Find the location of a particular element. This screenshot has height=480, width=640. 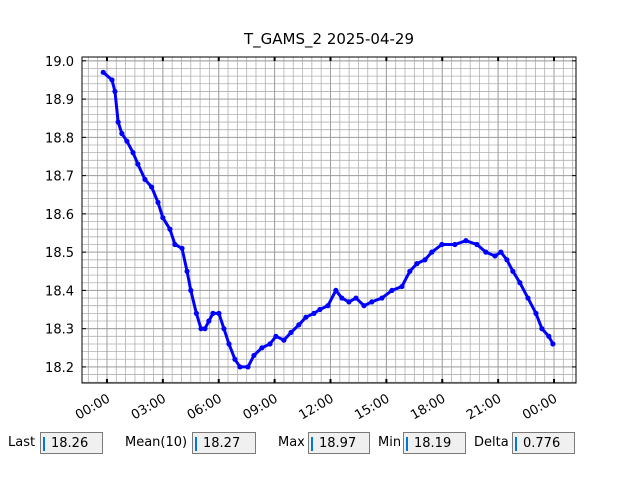

stat-label: Delta is located at coordinates (491, 442).